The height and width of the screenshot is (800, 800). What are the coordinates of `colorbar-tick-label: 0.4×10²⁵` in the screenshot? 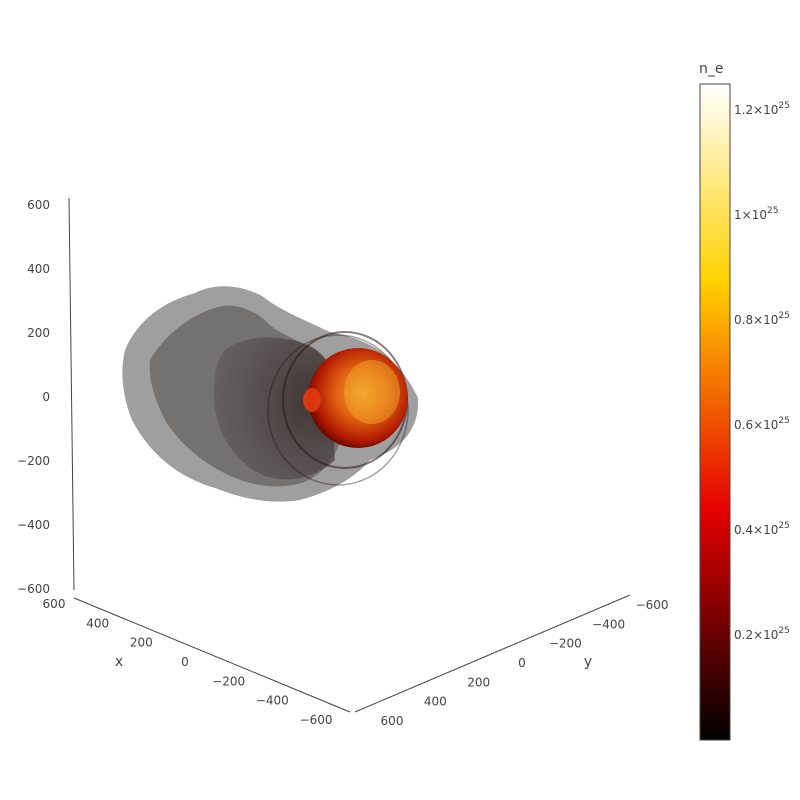 It's located at (762, 529).